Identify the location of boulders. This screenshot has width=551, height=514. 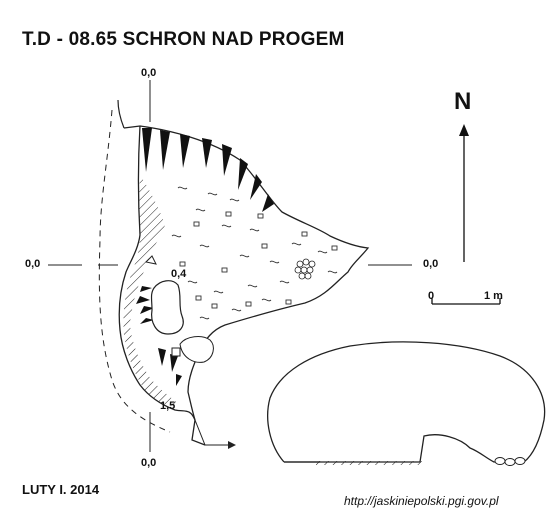
(179, 309).